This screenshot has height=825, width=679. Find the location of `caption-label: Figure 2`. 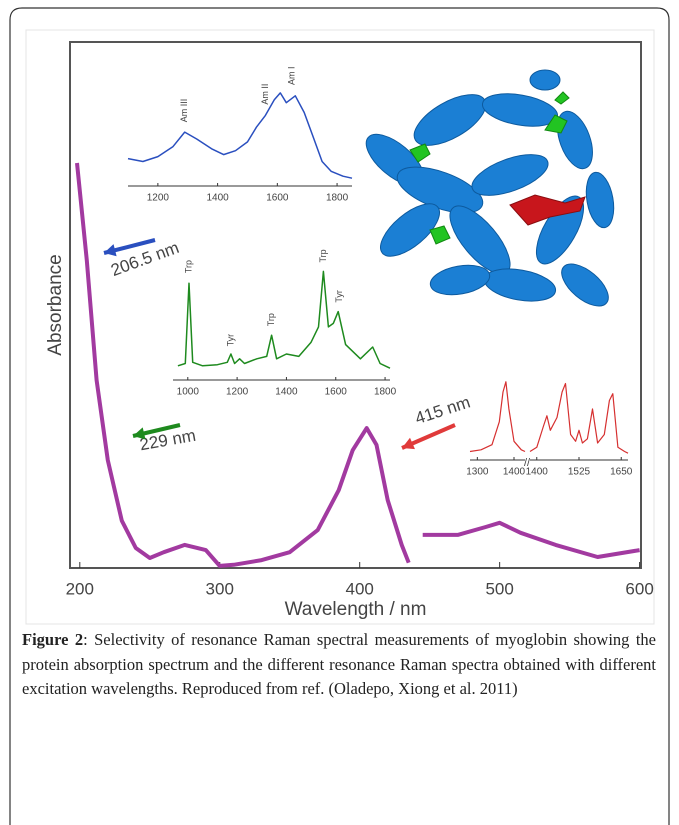

caption-label: Figure 2 is located at coordinates (53, 639).